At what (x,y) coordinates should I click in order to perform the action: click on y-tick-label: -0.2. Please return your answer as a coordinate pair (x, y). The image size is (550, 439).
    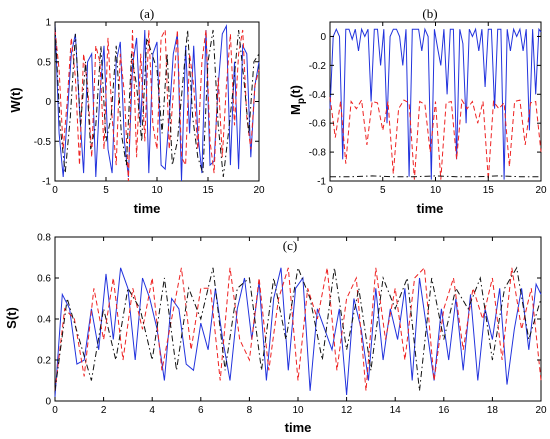
    Looking at the image, I should click on (318, 66).